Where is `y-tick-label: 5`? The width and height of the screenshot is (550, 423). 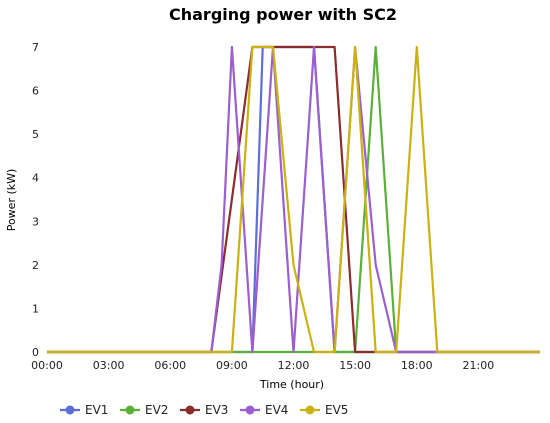 y-tick-label: 5 is located at coordinates (35, 134).